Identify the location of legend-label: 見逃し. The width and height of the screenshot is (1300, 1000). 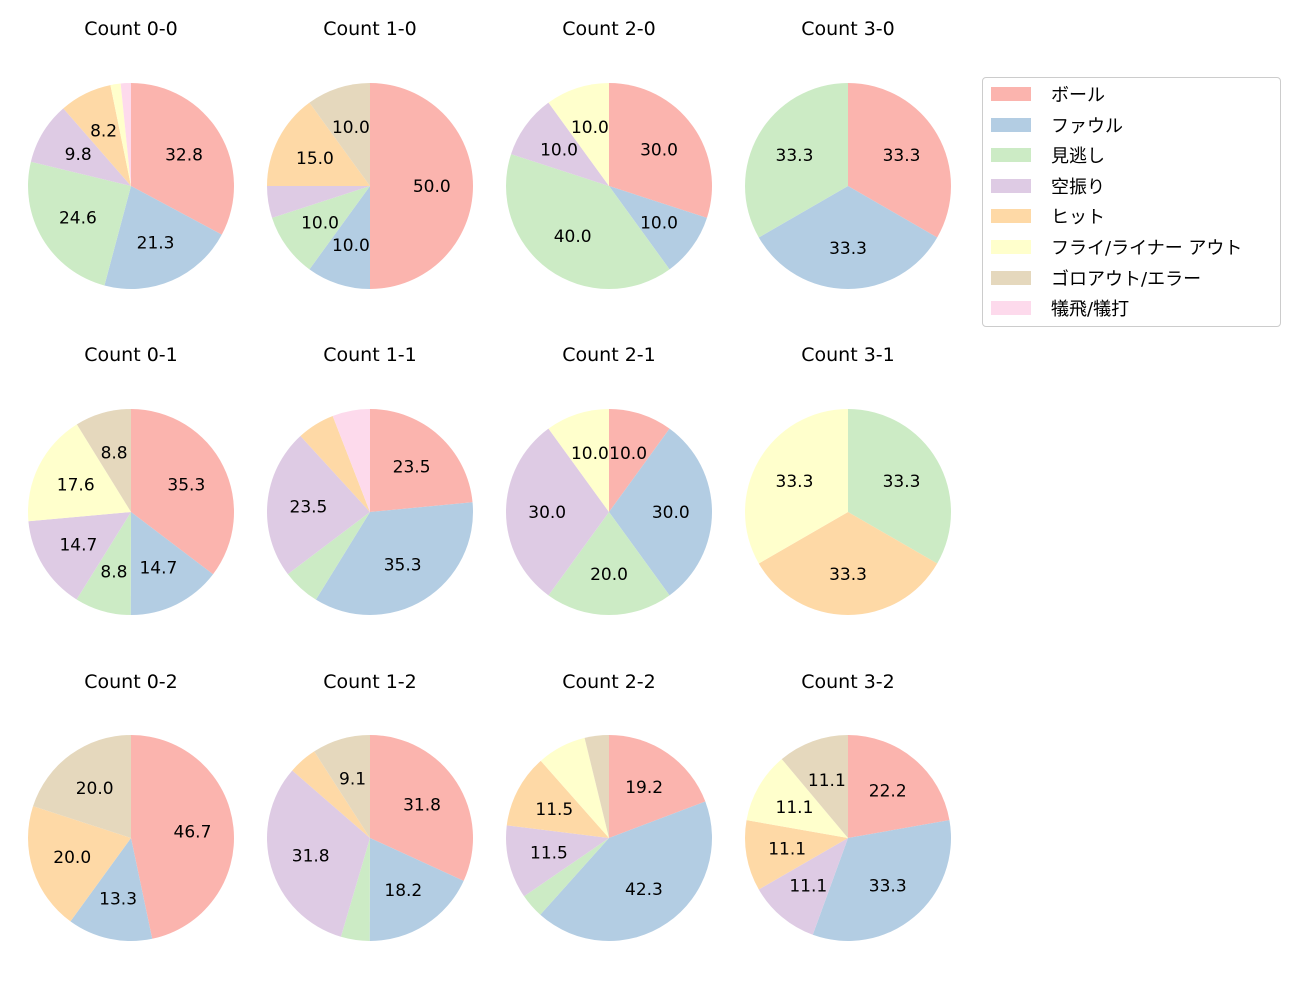
(1078, 157).